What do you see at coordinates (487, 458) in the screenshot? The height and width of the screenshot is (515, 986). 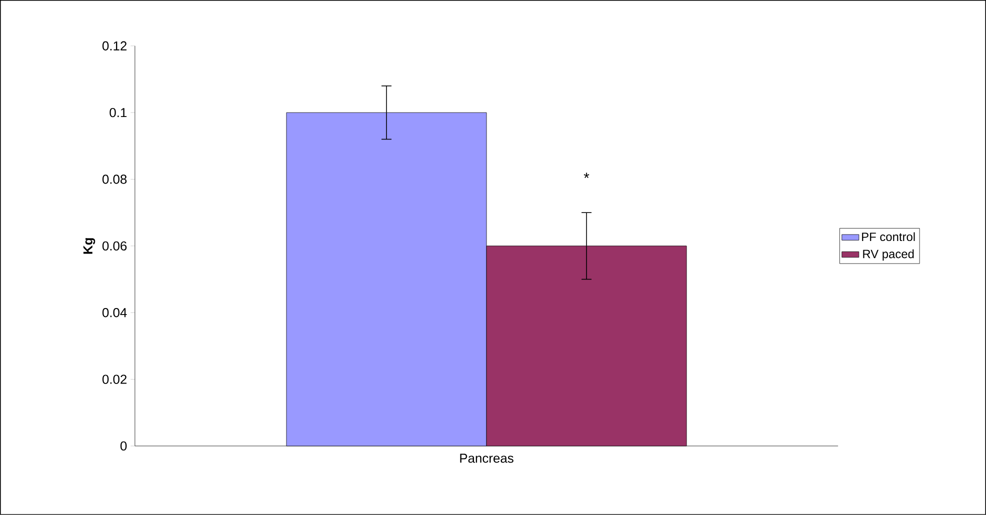 I see `x-tick-label: Pancreas` at bounding box center [487, 458].